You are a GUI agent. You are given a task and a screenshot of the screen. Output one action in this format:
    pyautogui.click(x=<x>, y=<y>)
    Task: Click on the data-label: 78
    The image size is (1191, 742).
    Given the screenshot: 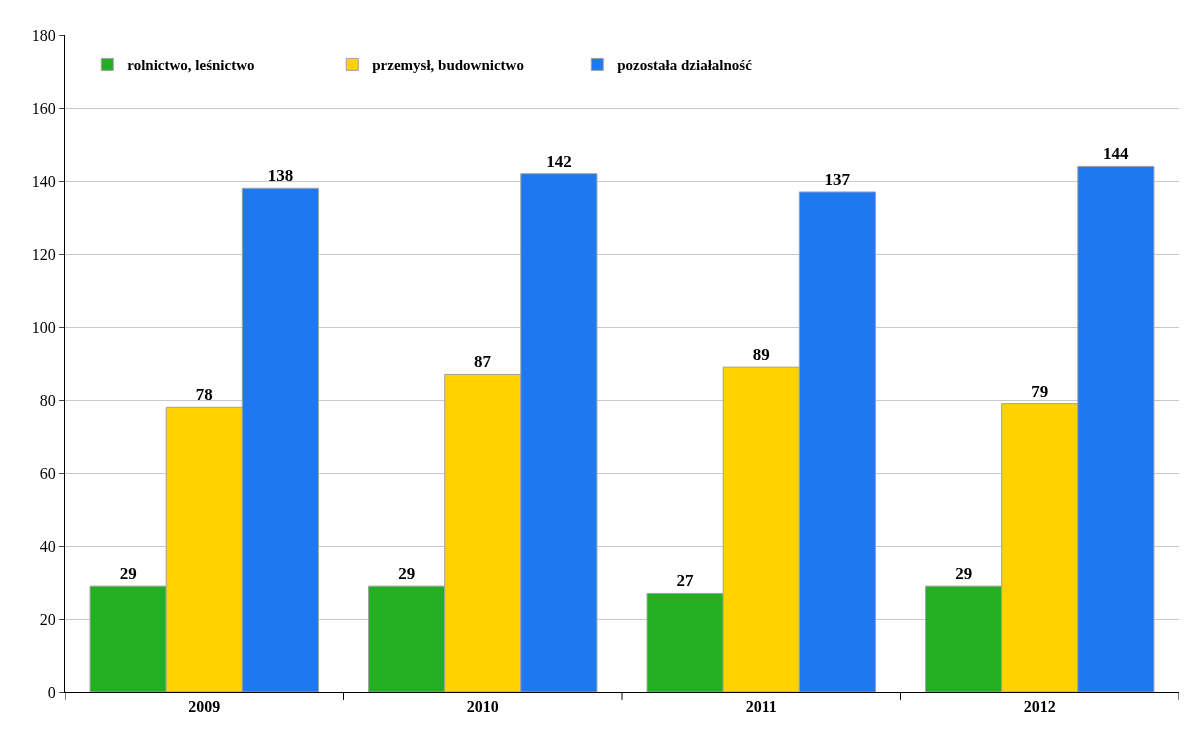 What is the action you would take?
    pyautogui.click(x=204, y=395)
    